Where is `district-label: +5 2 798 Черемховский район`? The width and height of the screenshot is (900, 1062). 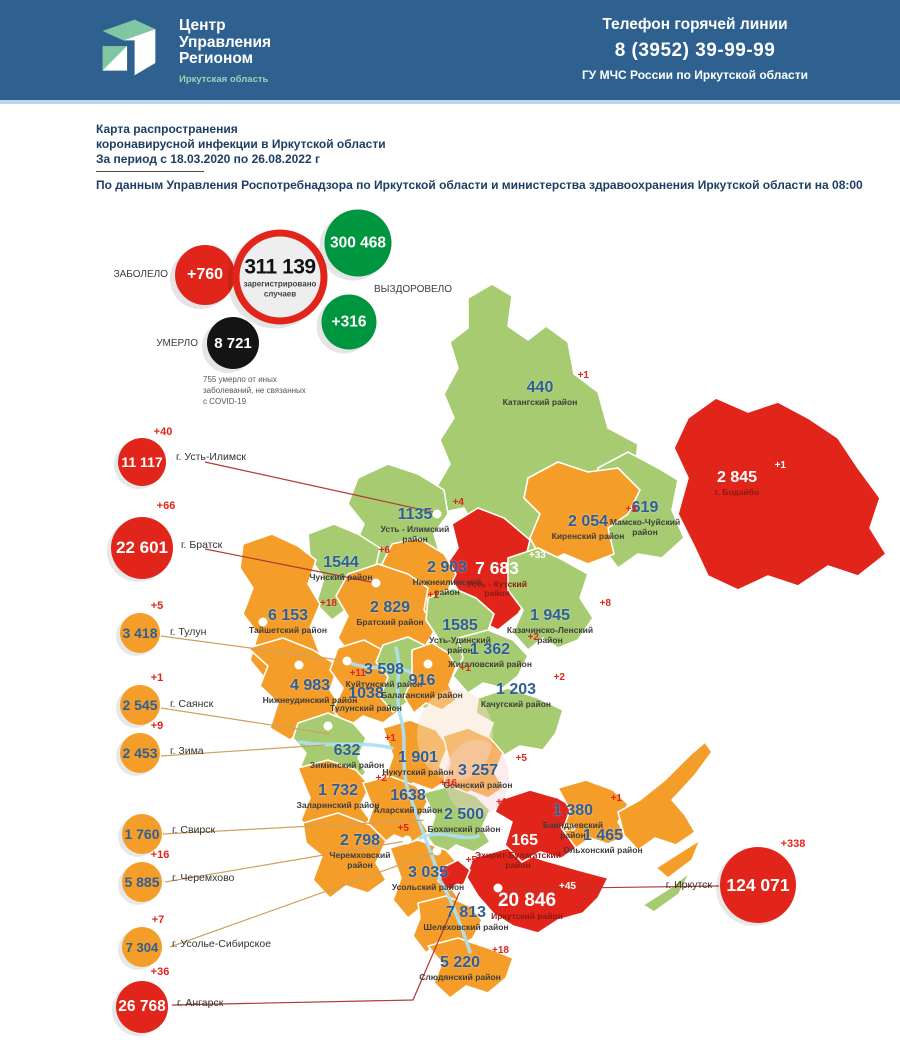
district-label: +5 2 798 Черемховский район is located at coordinates (369, 846).